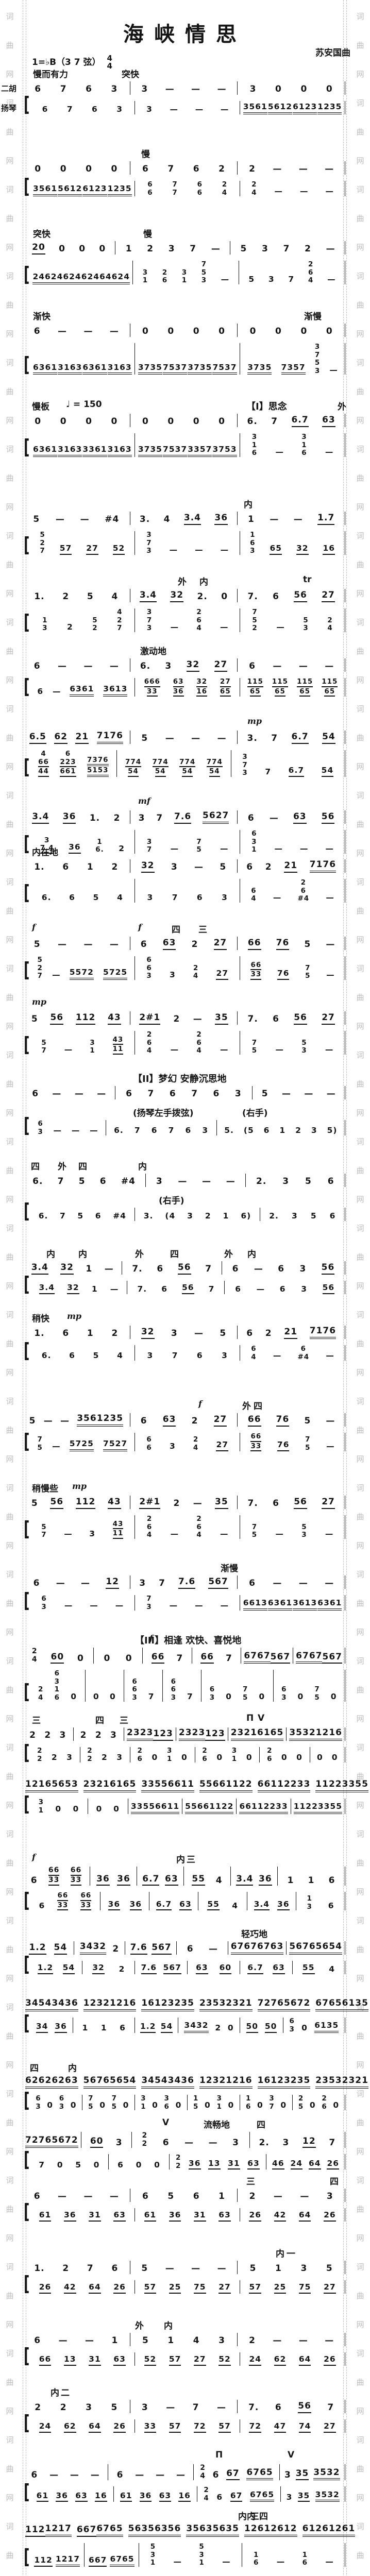 This screenshot has width=370, height=2576. What do you see at coordinates (185, 1332) in the screenshot?
I see `erhu-line: 1. 6 1 2 32 3—5 6 2 21 7176` at bounding box center [185, 1332].